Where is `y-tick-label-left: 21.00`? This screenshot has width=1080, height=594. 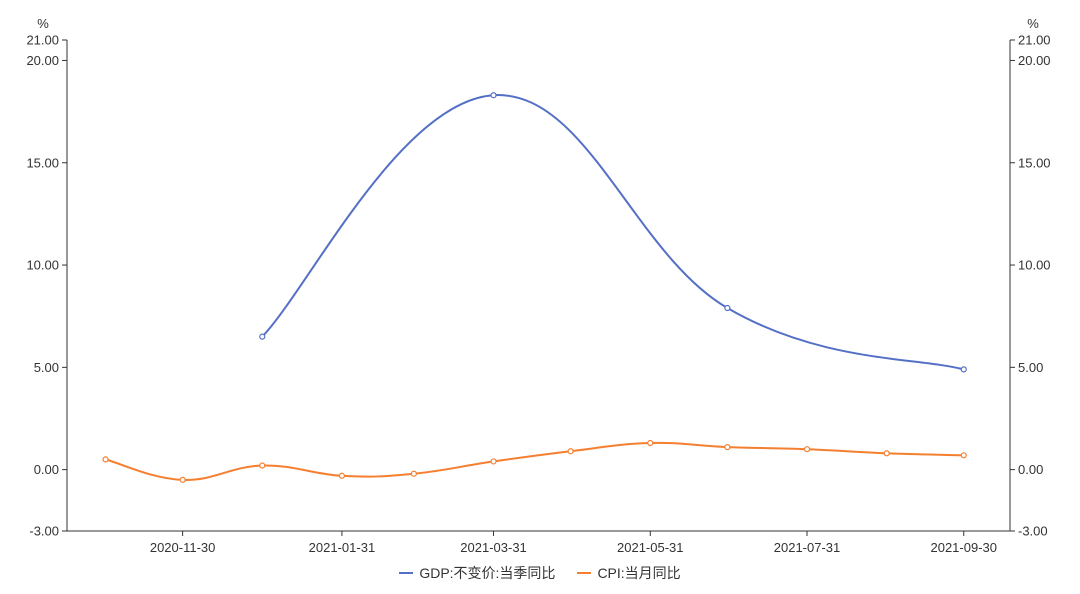 y-tick-label-left: 21.00 is located at coordinates (42, 40).